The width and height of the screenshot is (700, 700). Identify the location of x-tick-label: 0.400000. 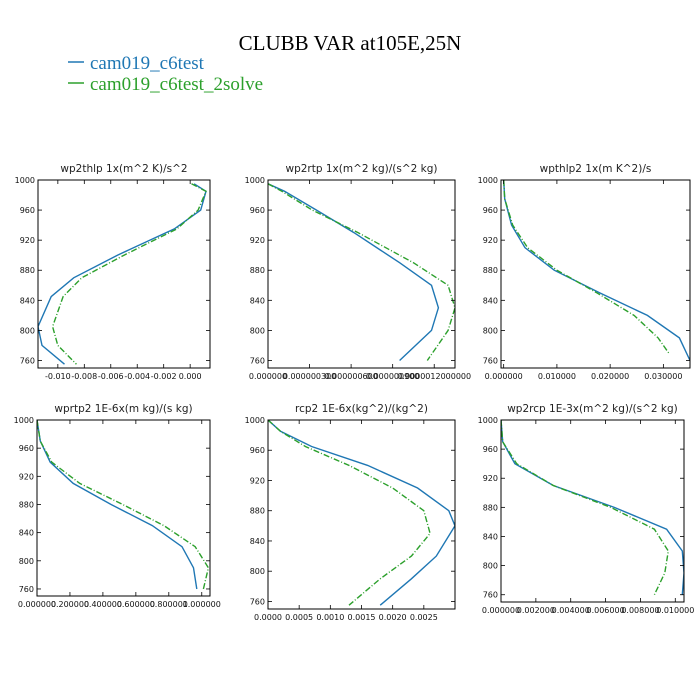
(103, 604).